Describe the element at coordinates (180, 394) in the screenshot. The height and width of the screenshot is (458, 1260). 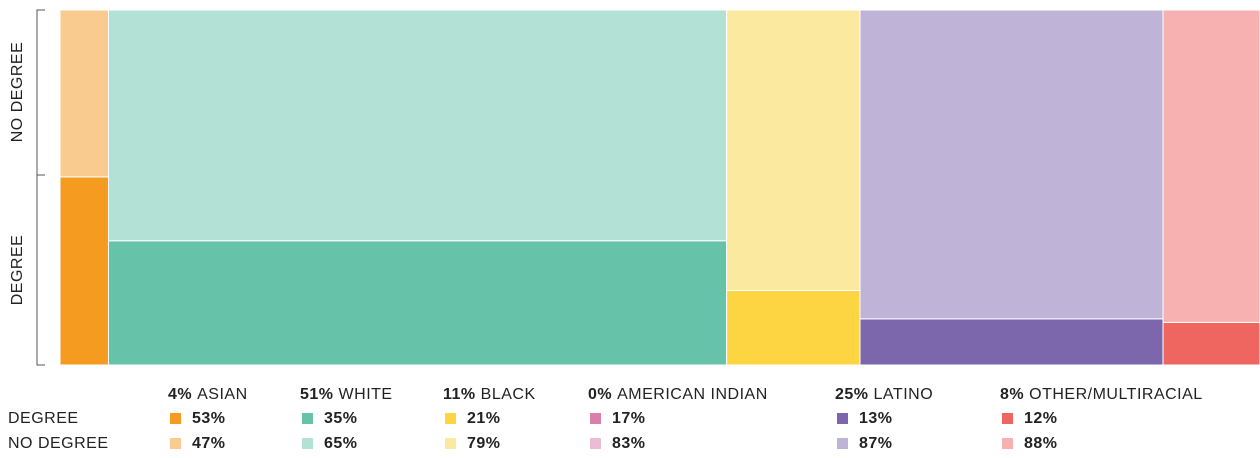
I see `share-label: 4%` at that location.